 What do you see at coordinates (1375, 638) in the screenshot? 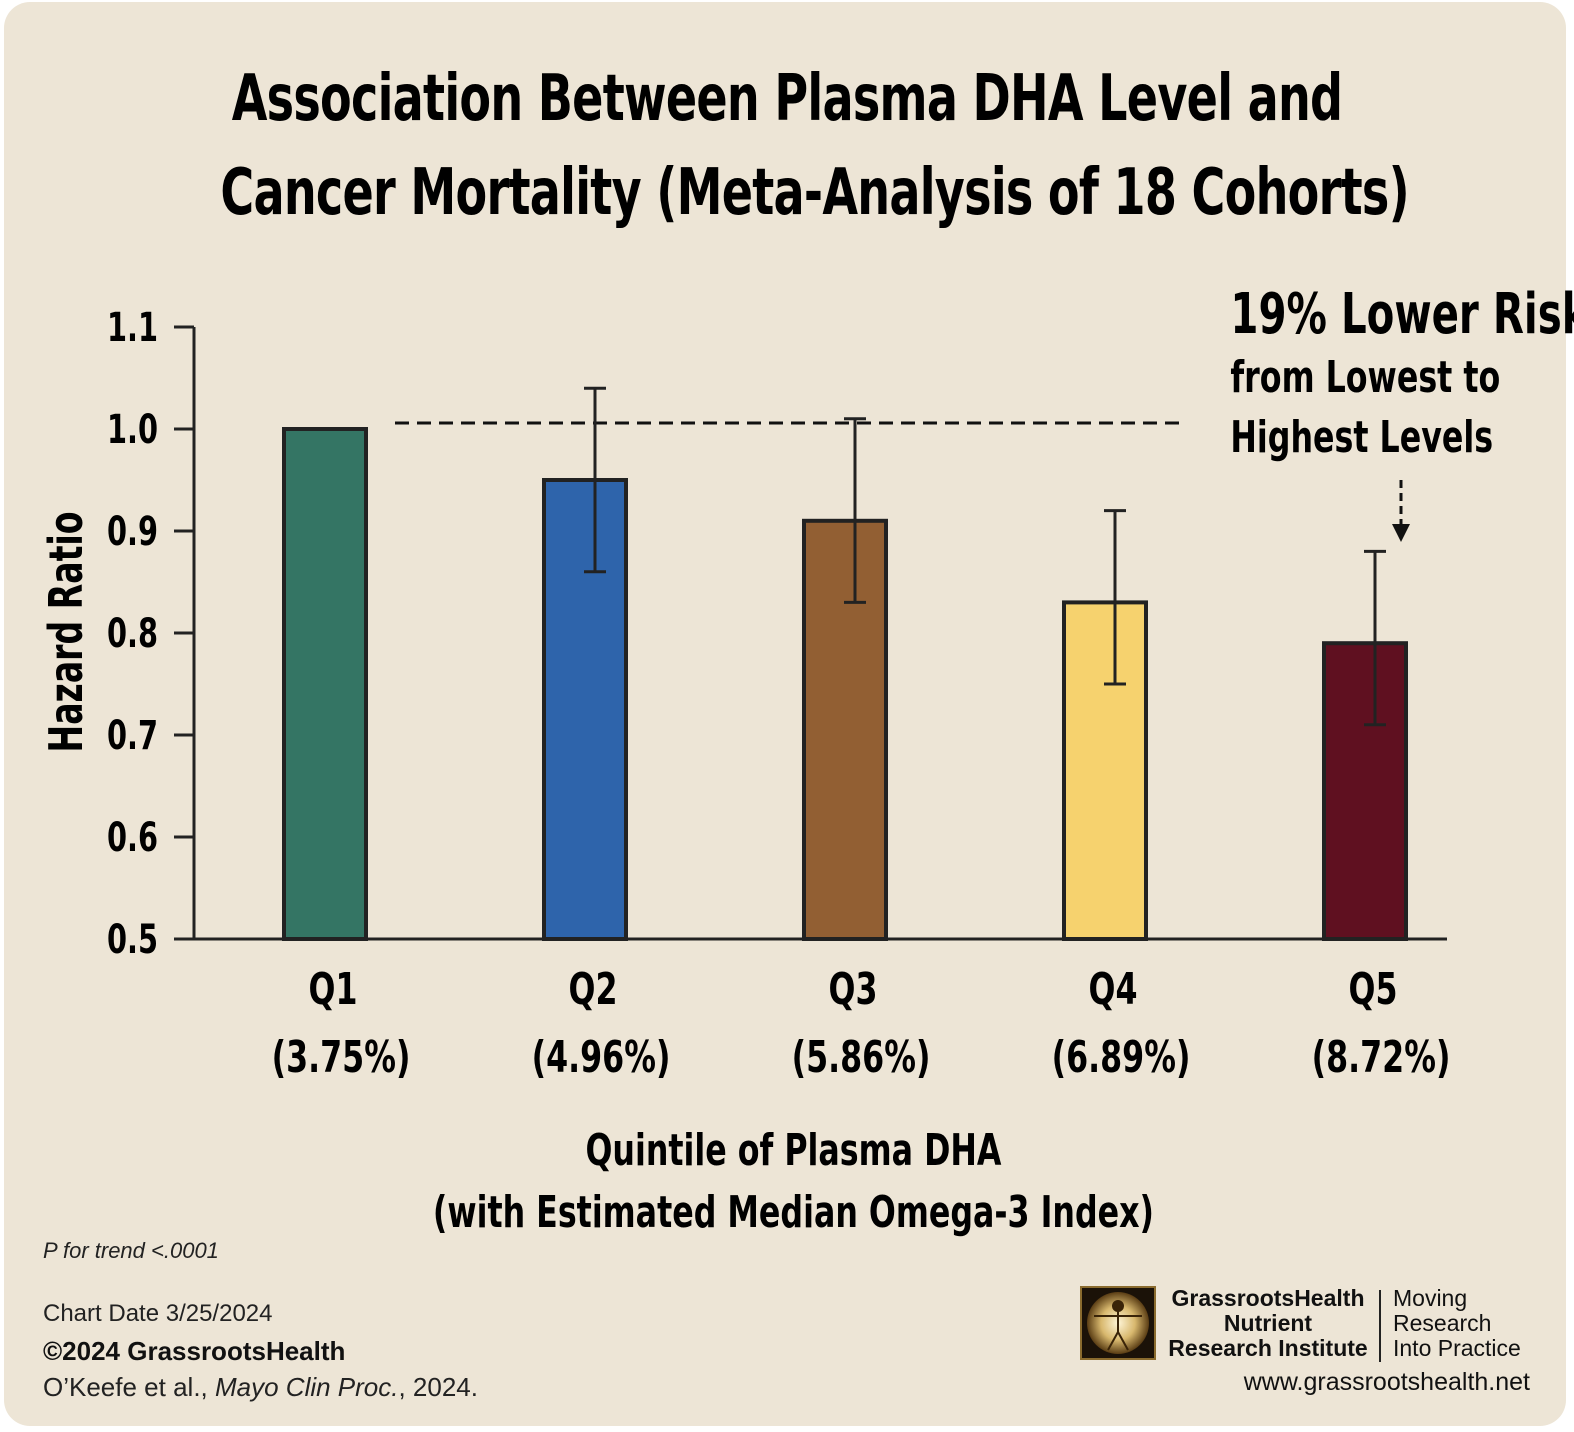
I see `error-bar-q5` at bounding box center [1375, 638].